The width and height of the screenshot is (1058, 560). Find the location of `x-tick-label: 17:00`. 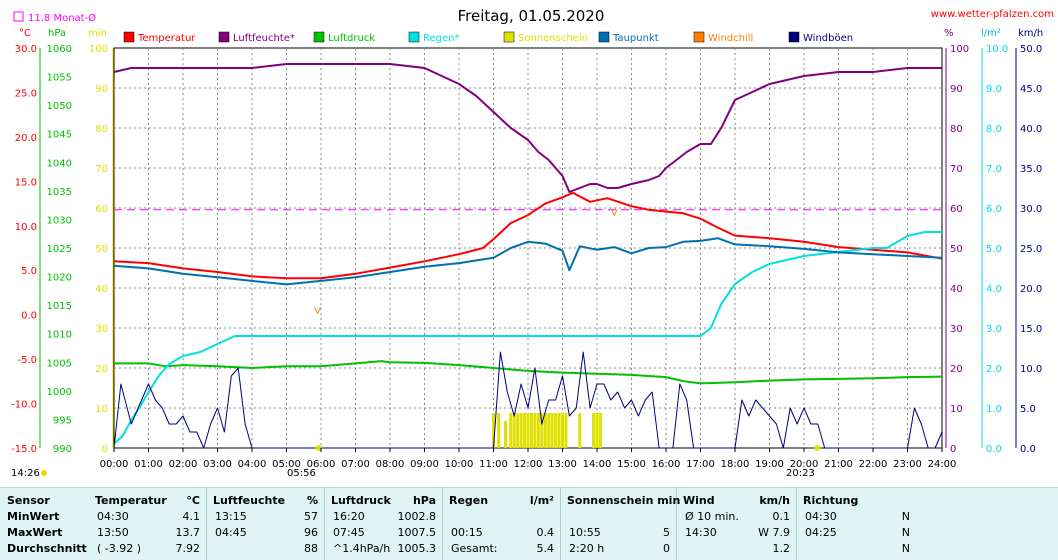

x-tick-label: 17:00 is located at coordinates (700, 464).